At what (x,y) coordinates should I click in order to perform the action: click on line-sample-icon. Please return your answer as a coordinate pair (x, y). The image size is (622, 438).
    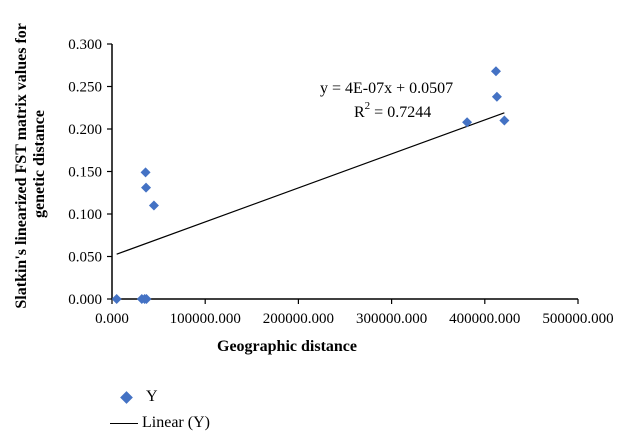
    Looking at the image, I should click on (124, 423).